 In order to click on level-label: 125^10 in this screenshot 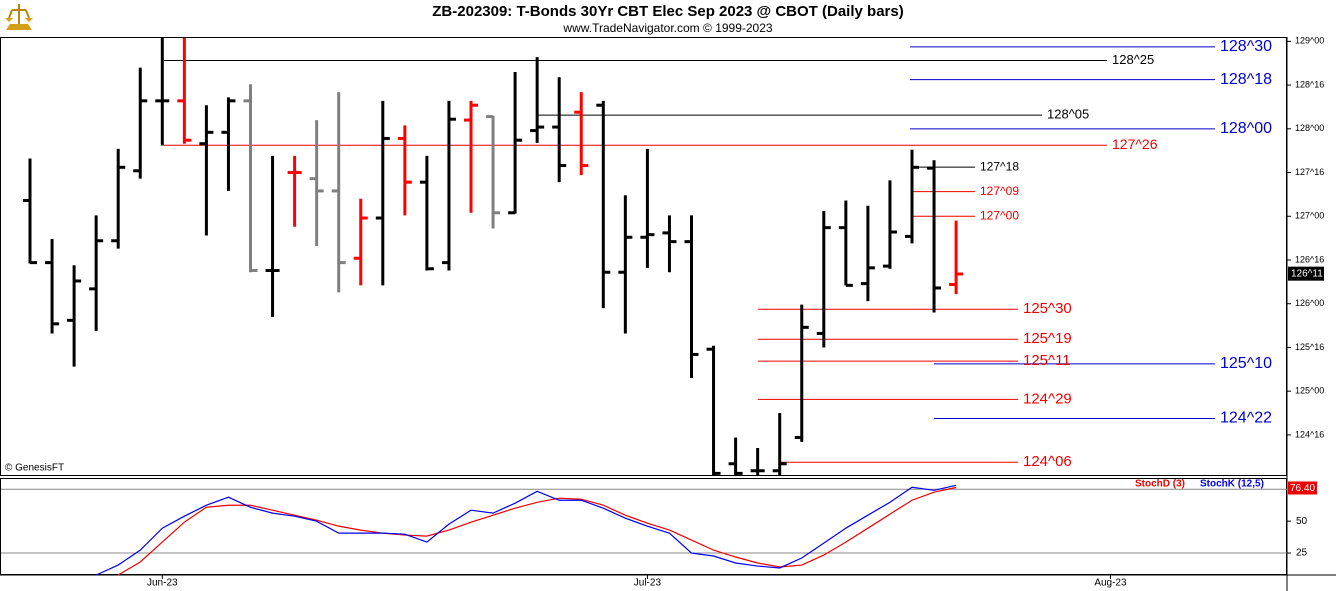, I will do `click(1246, 363)`.